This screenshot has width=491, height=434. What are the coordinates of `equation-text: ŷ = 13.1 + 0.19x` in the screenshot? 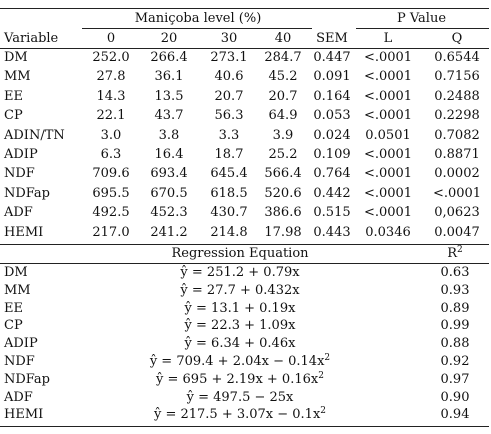 It's located at (240, 308).